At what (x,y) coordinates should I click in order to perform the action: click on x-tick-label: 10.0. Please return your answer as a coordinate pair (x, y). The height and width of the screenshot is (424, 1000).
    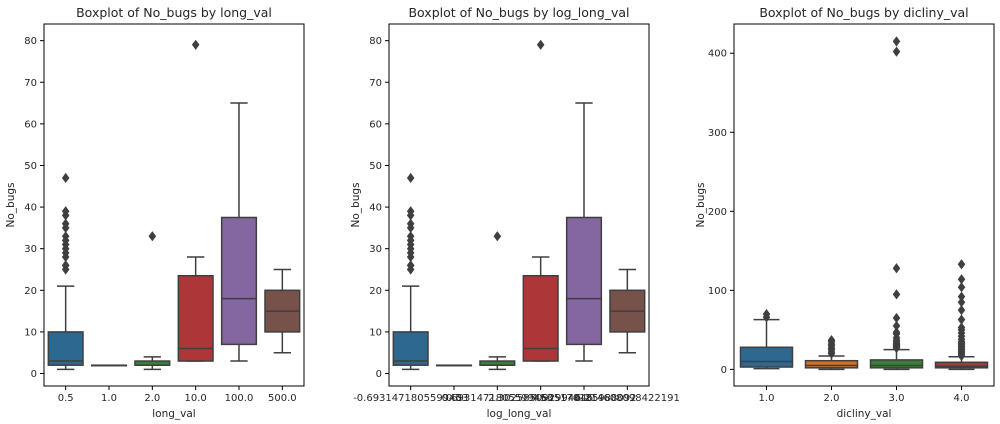
    Looking at the image, I should click on (196, 398).